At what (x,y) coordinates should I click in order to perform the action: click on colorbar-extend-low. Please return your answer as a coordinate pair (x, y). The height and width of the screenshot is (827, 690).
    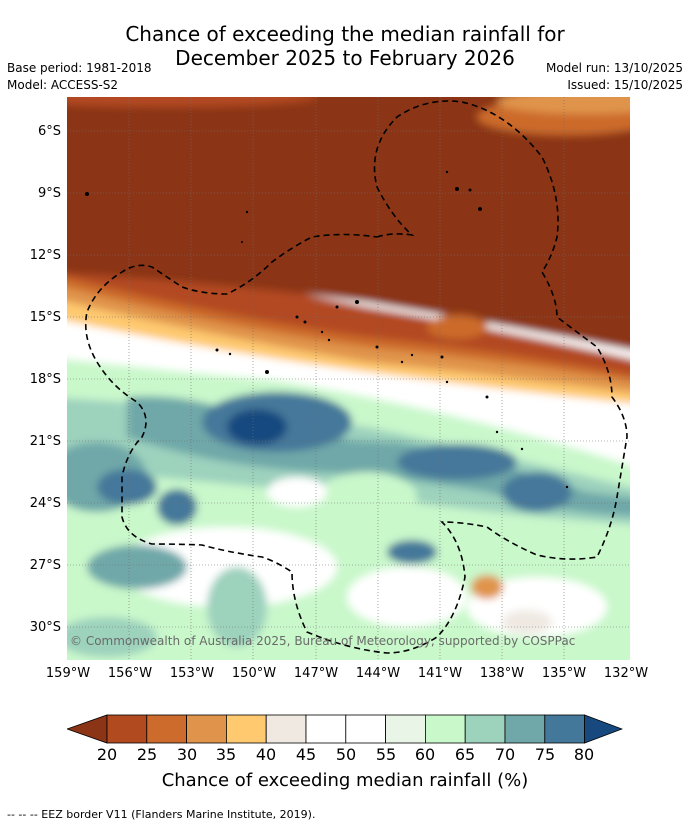
    Looking at the image, I should click on (86, 729).